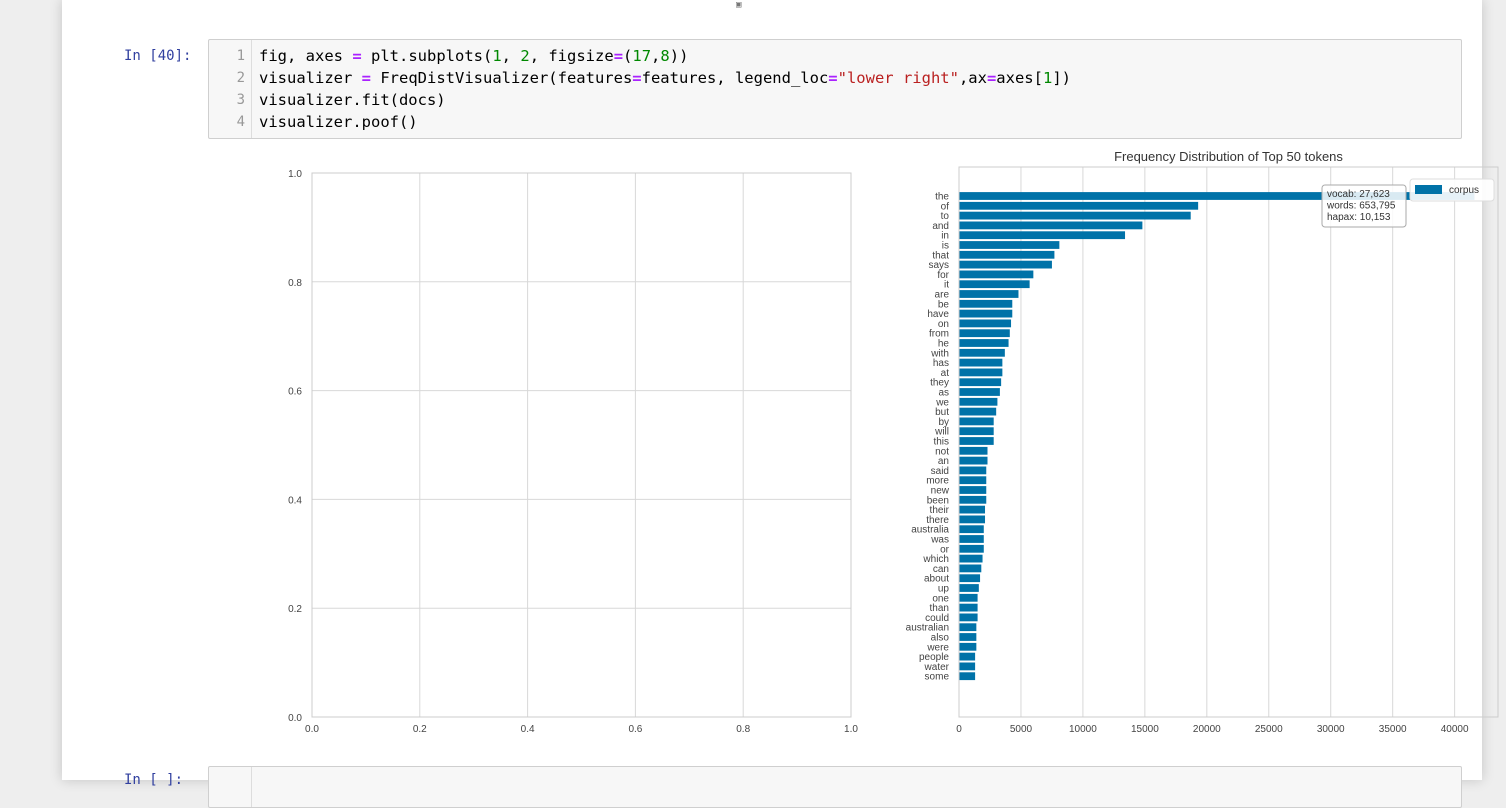 This screenshot has height=808, width=1506. Describe the element at coordinates (665, 122) in the screenshot. I see `code-line: visualizer.poof()` at that location.